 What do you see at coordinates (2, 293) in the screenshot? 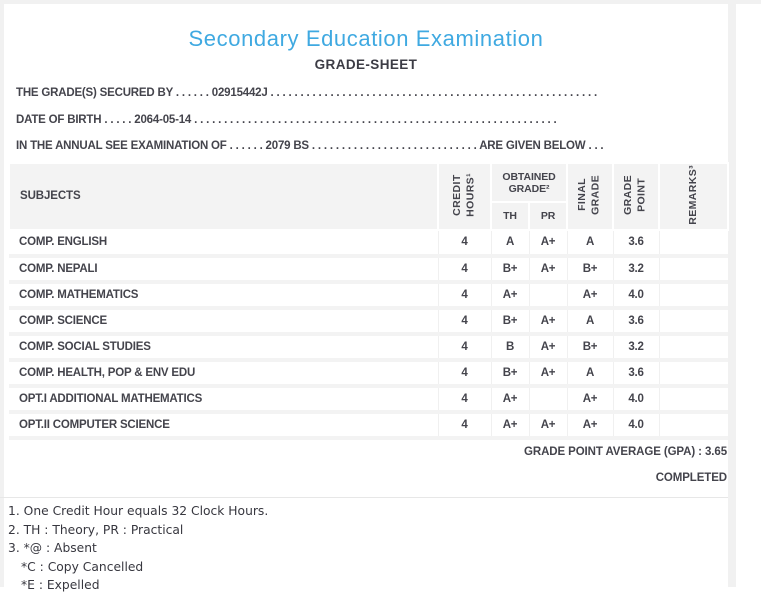
I see `page-left-border` at bounding box center [2, 293].